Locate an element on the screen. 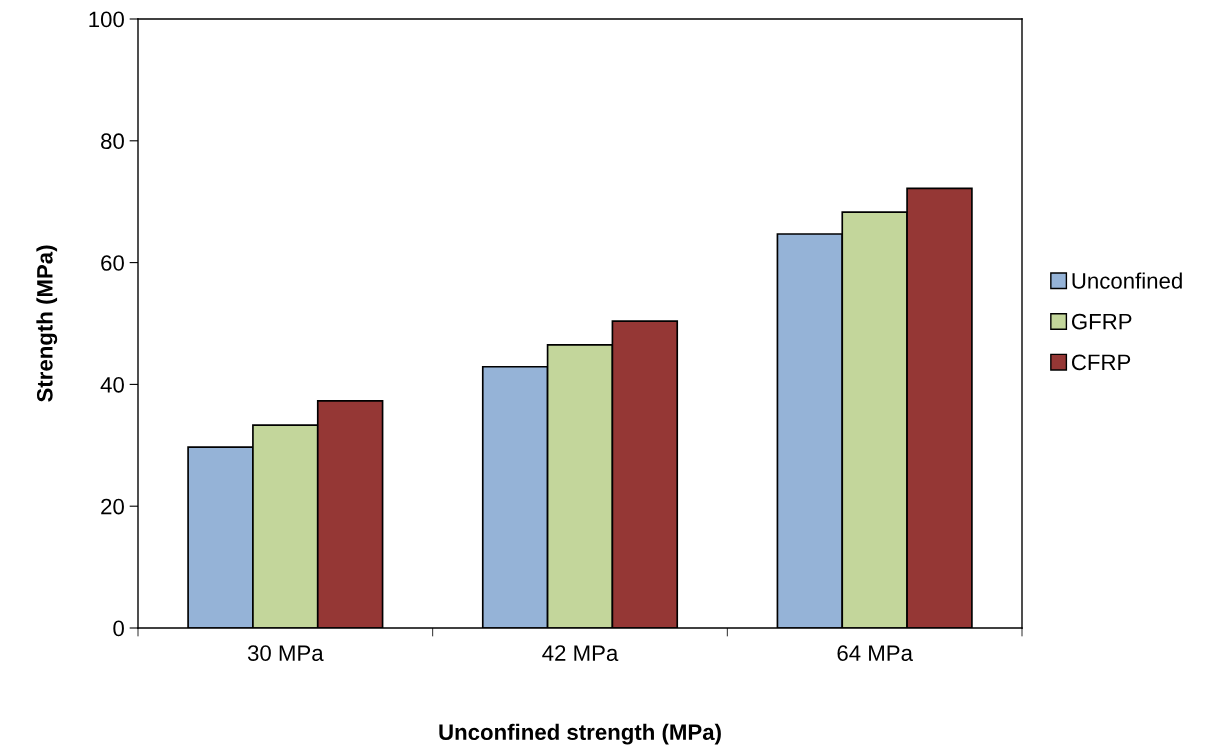 This screenshot has width=1211, height=749. x-tick-label: 42 MPa is located at coordinates (580, 653).